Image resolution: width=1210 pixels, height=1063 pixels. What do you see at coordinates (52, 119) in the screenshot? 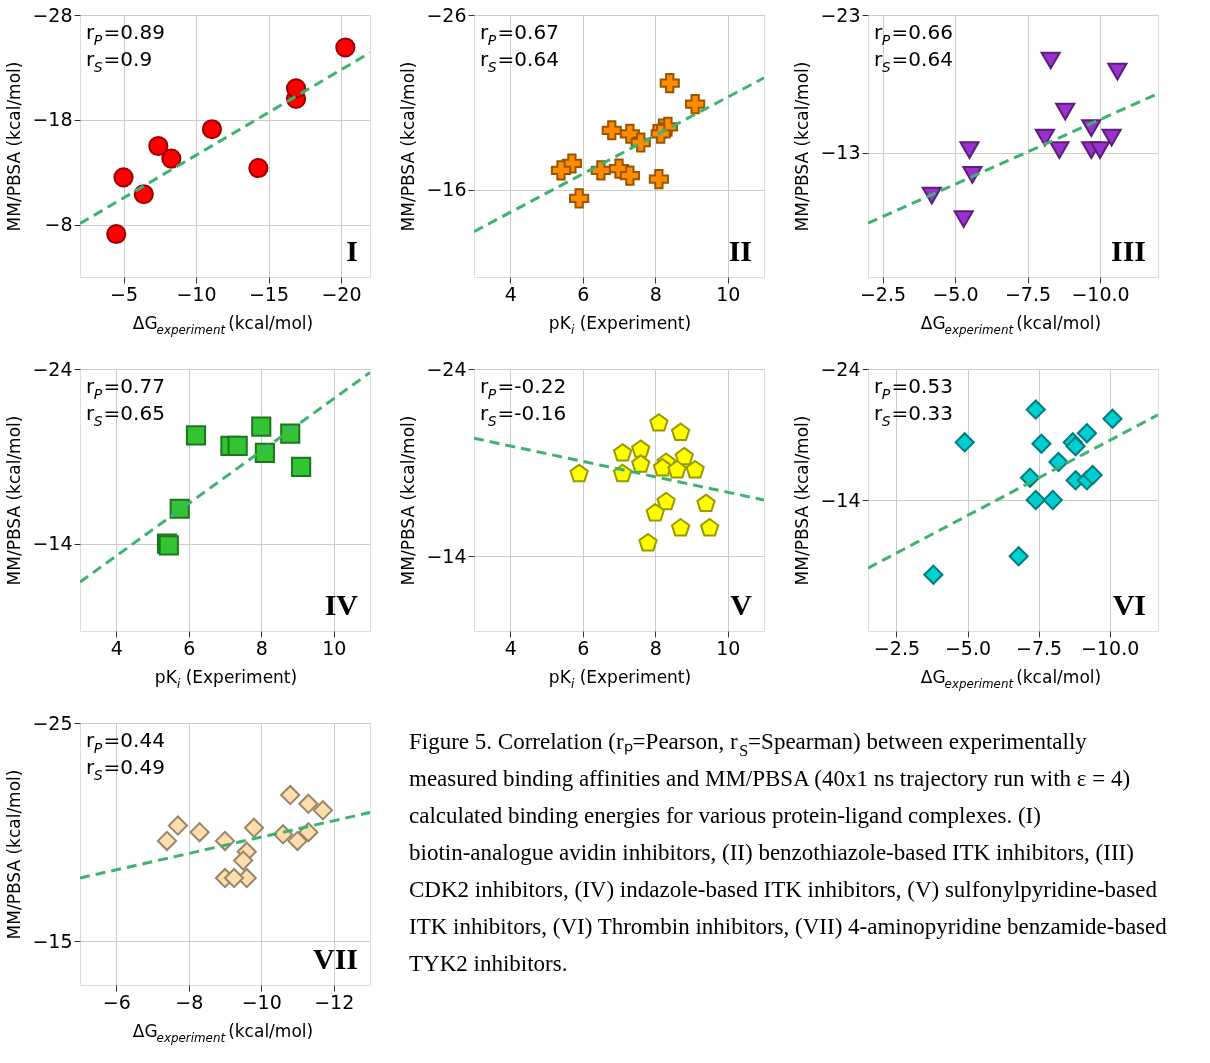
I see `y-tick-label: −18` at bounding box center [52, 119].